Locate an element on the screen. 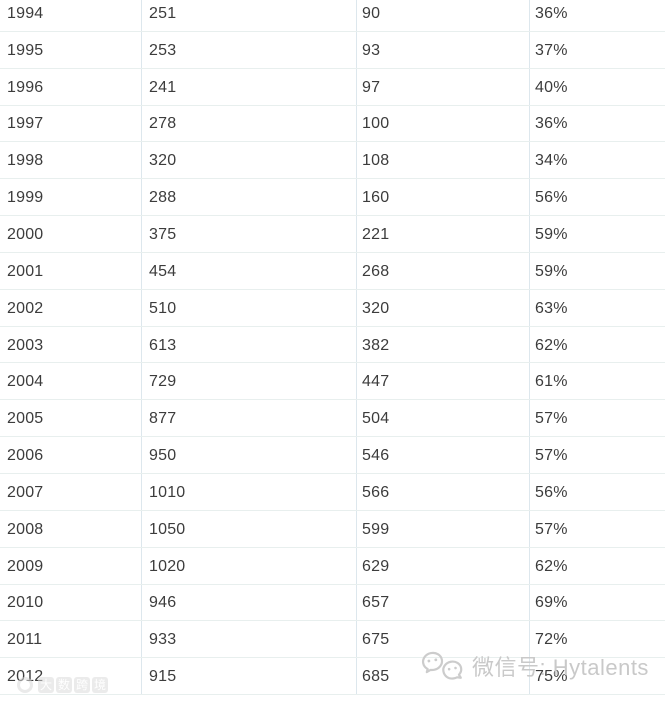 The image size is (665, 702). table-cell: 97 is located at coordinates (443, 86).